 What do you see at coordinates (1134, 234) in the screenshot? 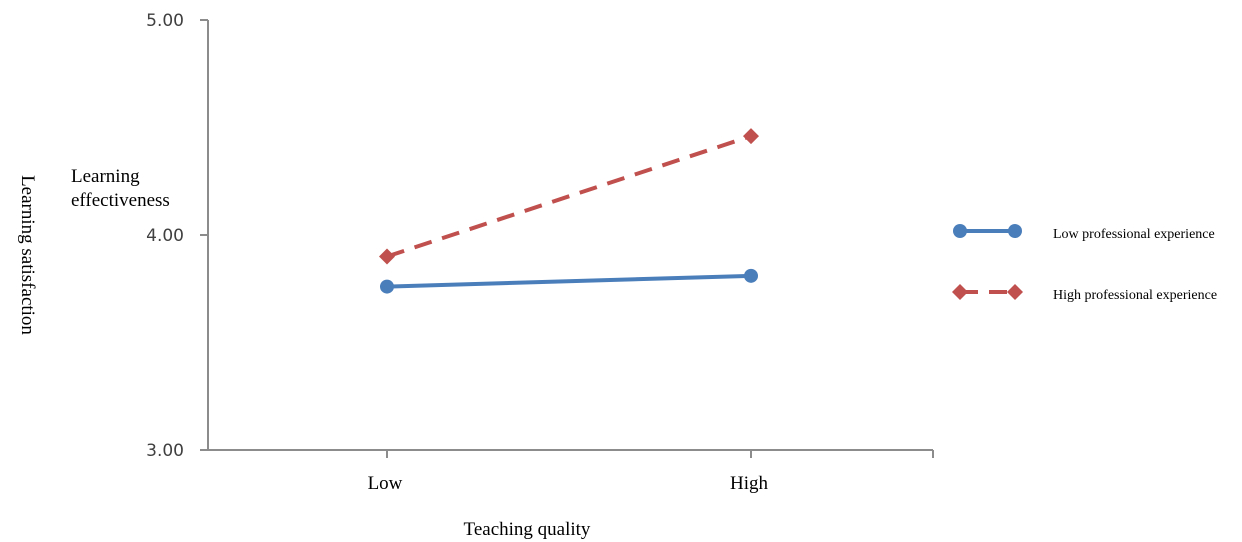
I see `legend-label: Low professional experience` at bounding box center [1134, 234].